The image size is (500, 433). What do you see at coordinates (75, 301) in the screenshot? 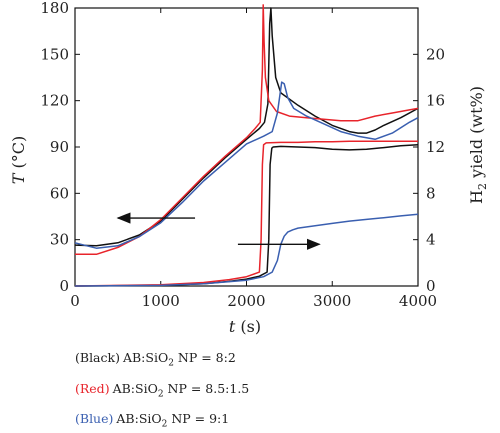
I see `x-tick-label: 0` at bounding box center [75, 301].